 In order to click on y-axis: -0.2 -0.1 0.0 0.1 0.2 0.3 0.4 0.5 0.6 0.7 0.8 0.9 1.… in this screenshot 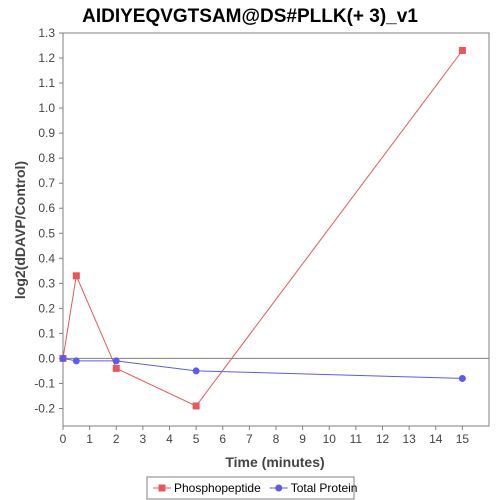, I will do `click(48, 220)`.